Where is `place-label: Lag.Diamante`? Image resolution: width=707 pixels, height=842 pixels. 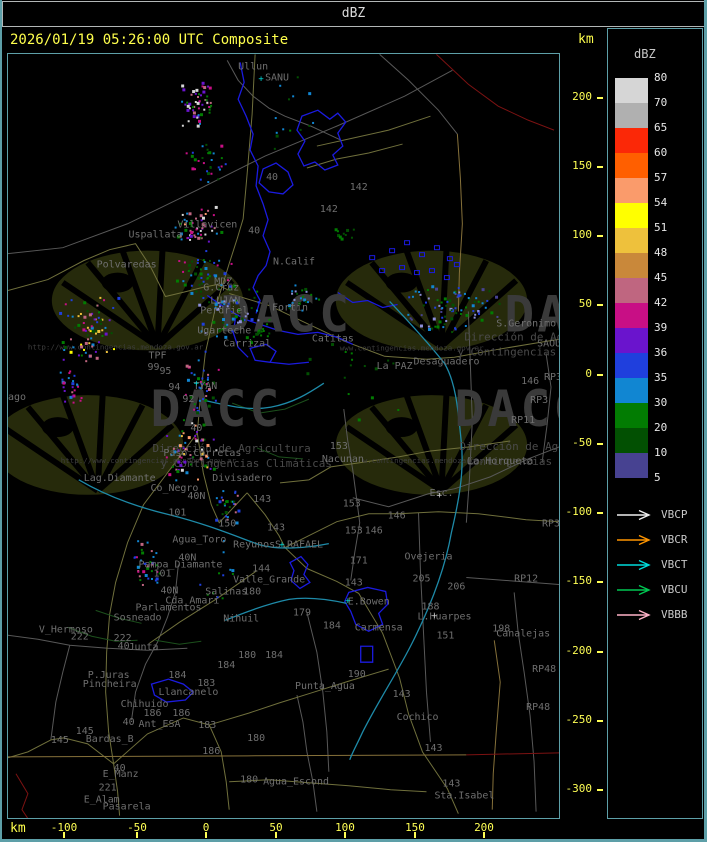
place-label: Lag.Diamante is located at coordinates (120, 478).